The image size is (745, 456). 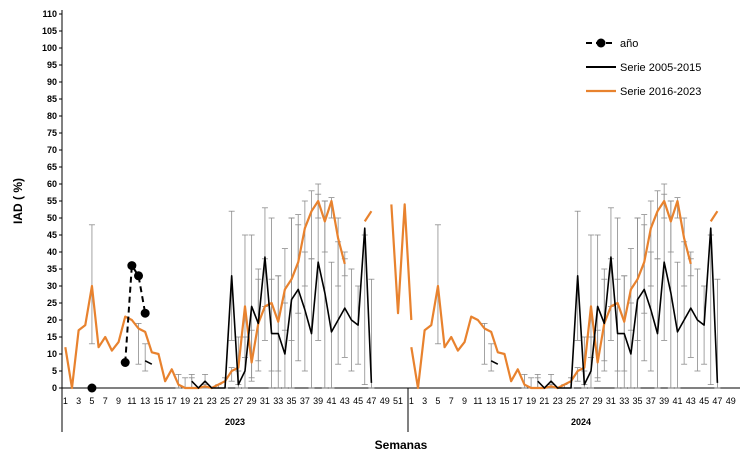 What do you see at coordinates (52, 82) in the screenshot?
I see `y-tick-label: 90` at bounding box center [52, 82].